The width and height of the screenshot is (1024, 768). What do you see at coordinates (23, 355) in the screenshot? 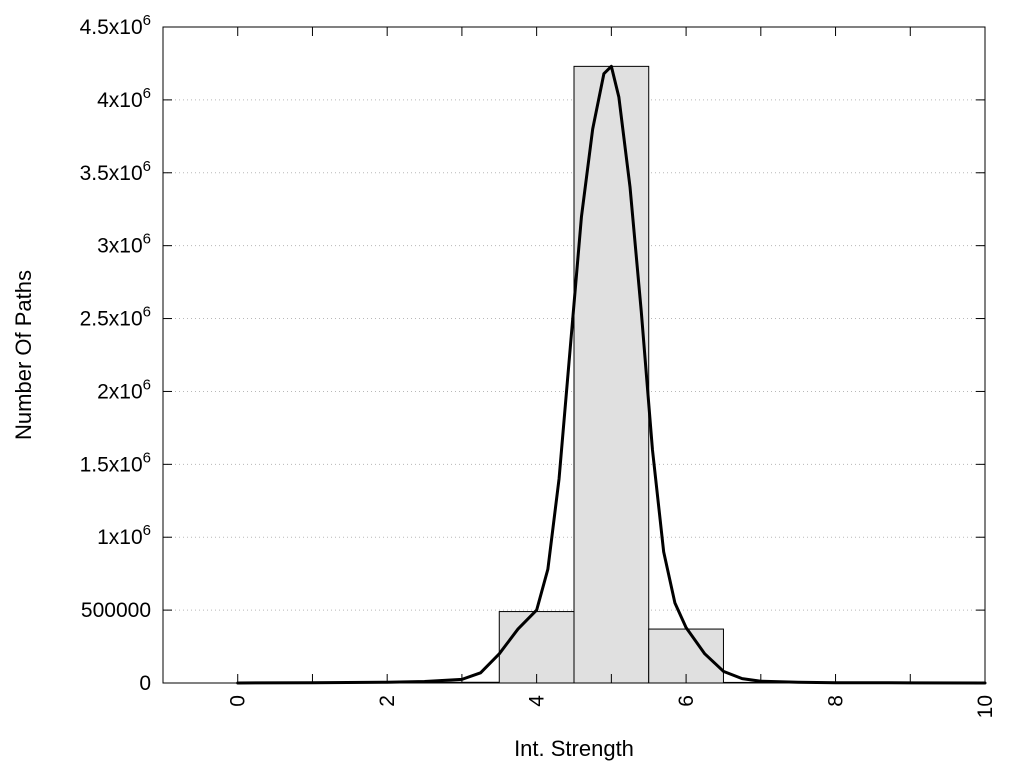
I see `y-axis-title: Number Of Paths` at bounding box center [23, 355].